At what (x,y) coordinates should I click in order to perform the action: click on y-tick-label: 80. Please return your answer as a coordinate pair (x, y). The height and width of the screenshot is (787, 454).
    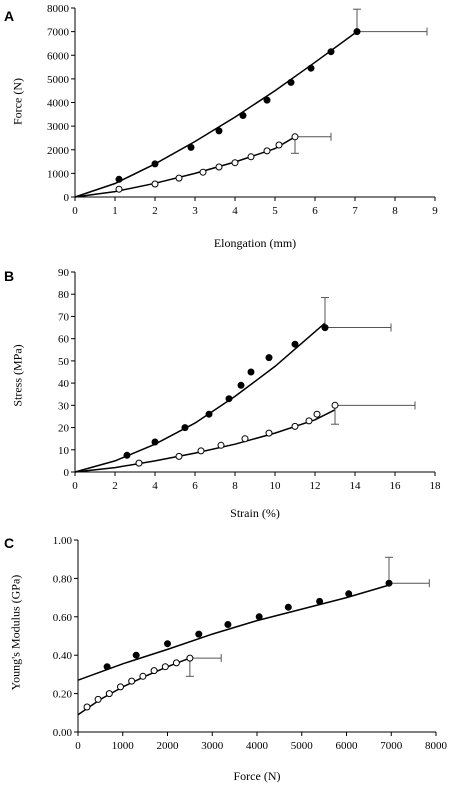
    Looking at the image, I should click on (64, 295).